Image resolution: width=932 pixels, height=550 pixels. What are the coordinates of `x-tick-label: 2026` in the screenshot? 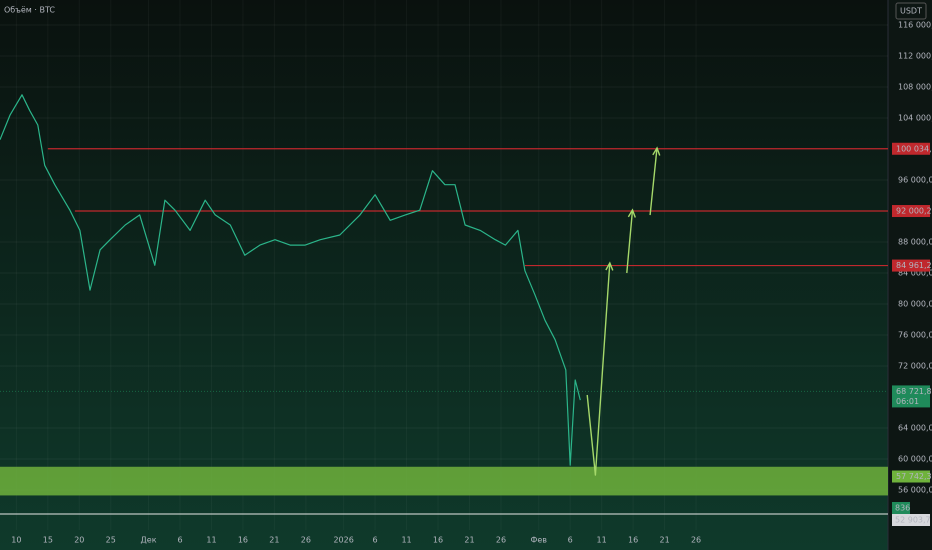 It's located at (343, 540).